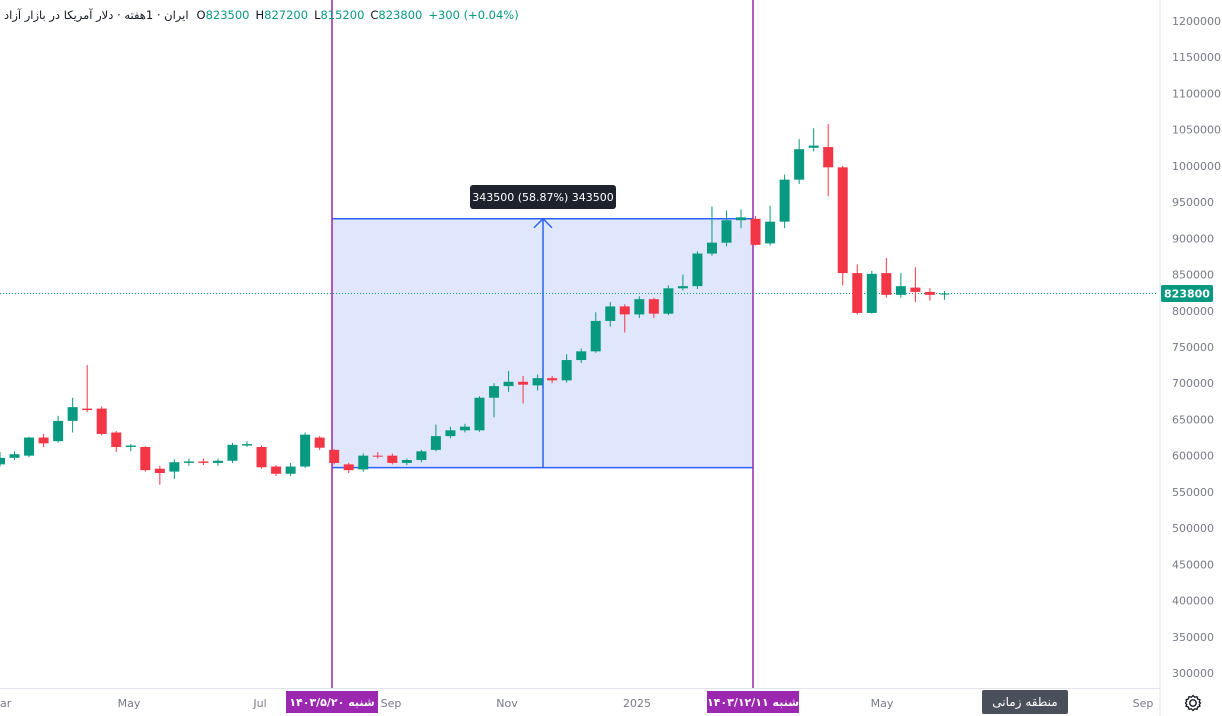 This screenshot has width=1222, height=716. I want to click on price-tick-label: 1050000, so click(1196, 130).